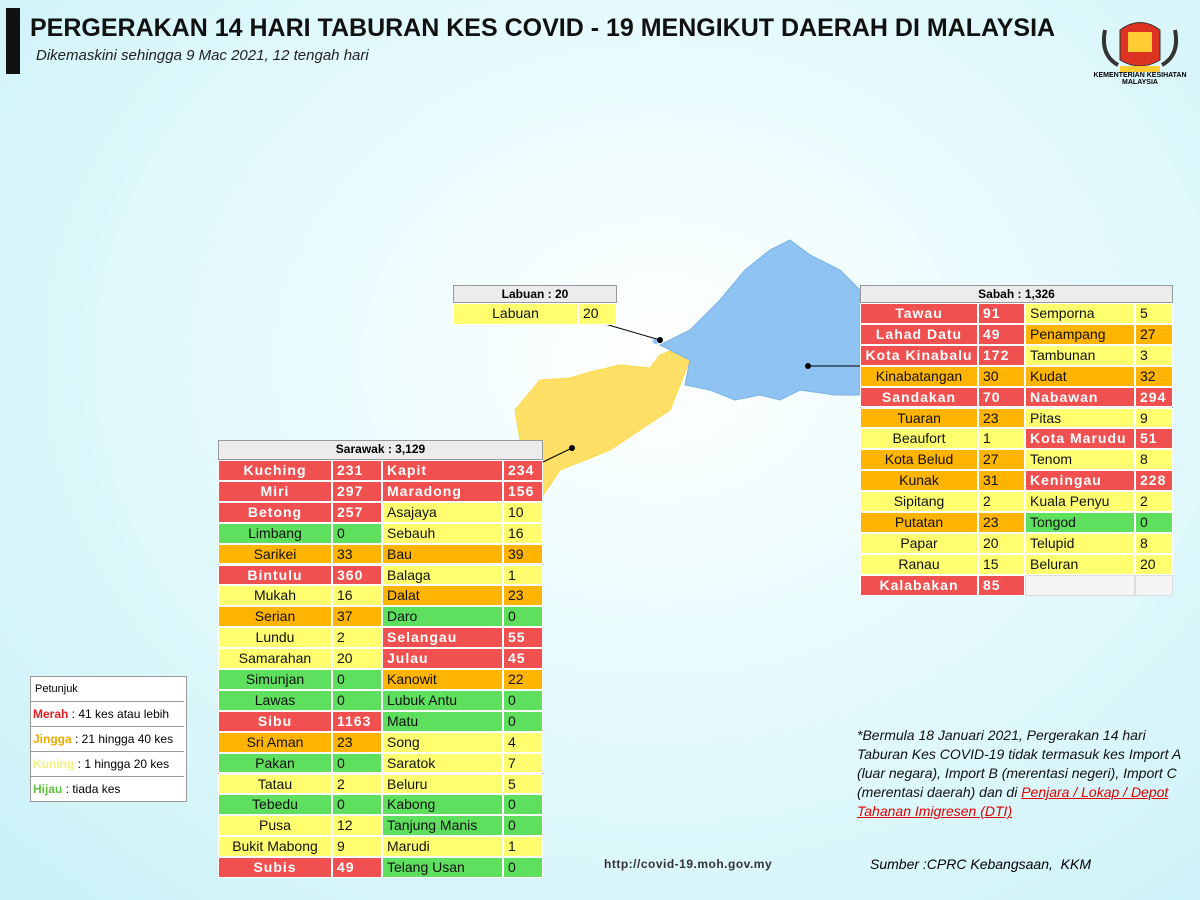 Image resolution: width=1200 pixels, height=900 pixels. I want to click on case-count: 39, so click(523, 554).